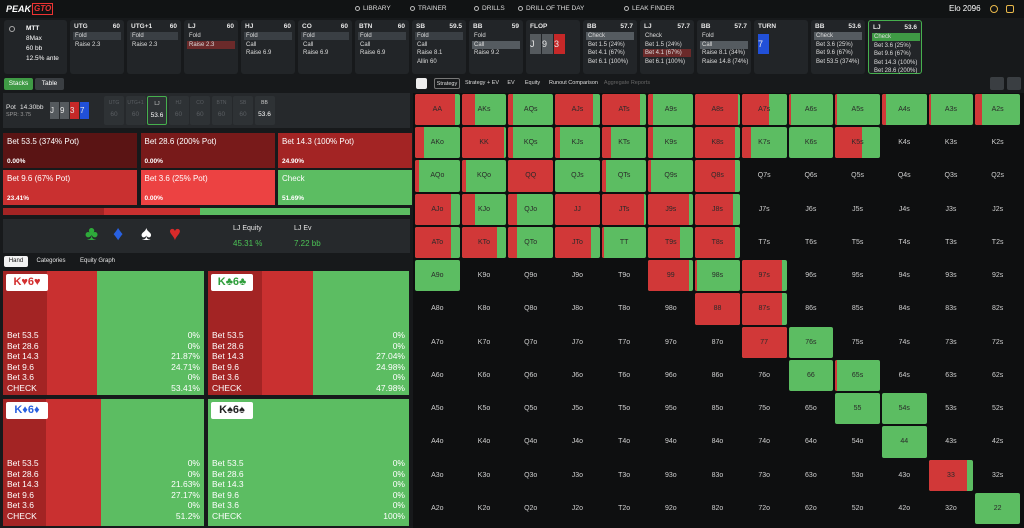  What do you see at coordinates (624, 408) in the screenshot?
I see `range-cell: T5o` at bounding box center [624, 408].